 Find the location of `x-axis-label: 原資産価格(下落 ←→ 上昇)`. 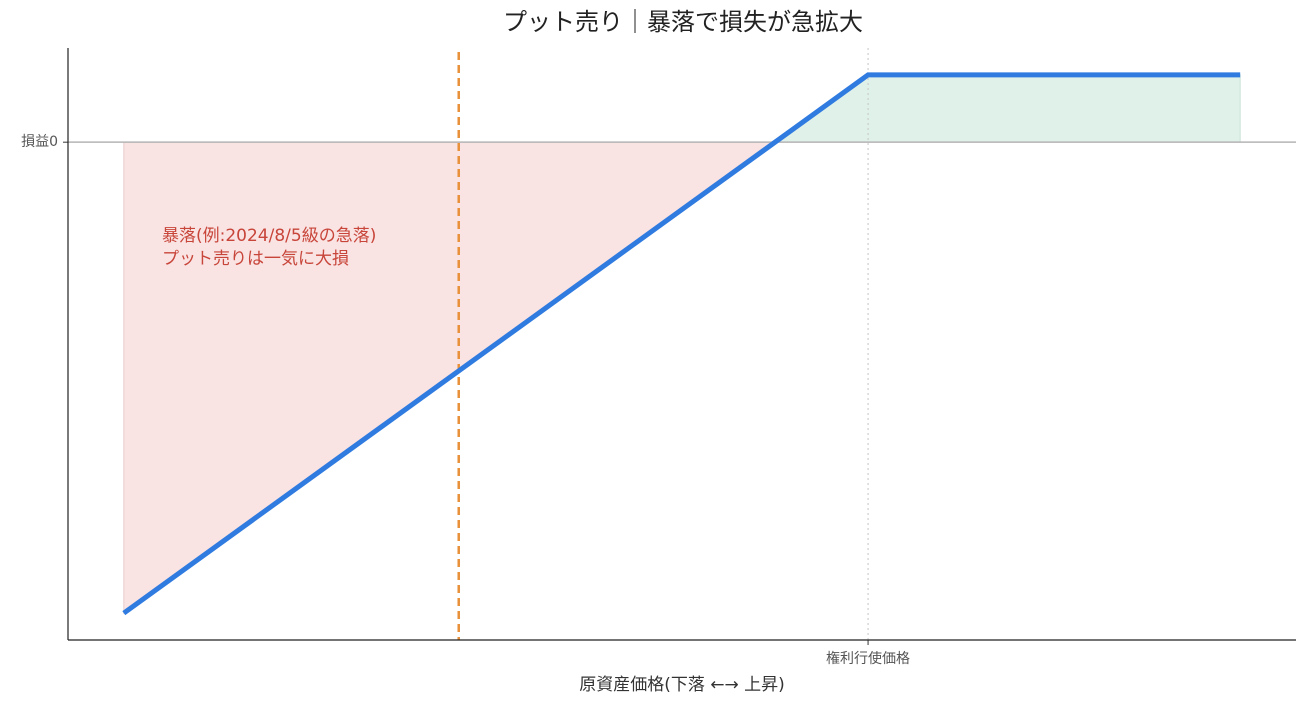

x-axis-label: 原資産価格(下落 ←→ 上昇) is located at coordinates (682, 685).